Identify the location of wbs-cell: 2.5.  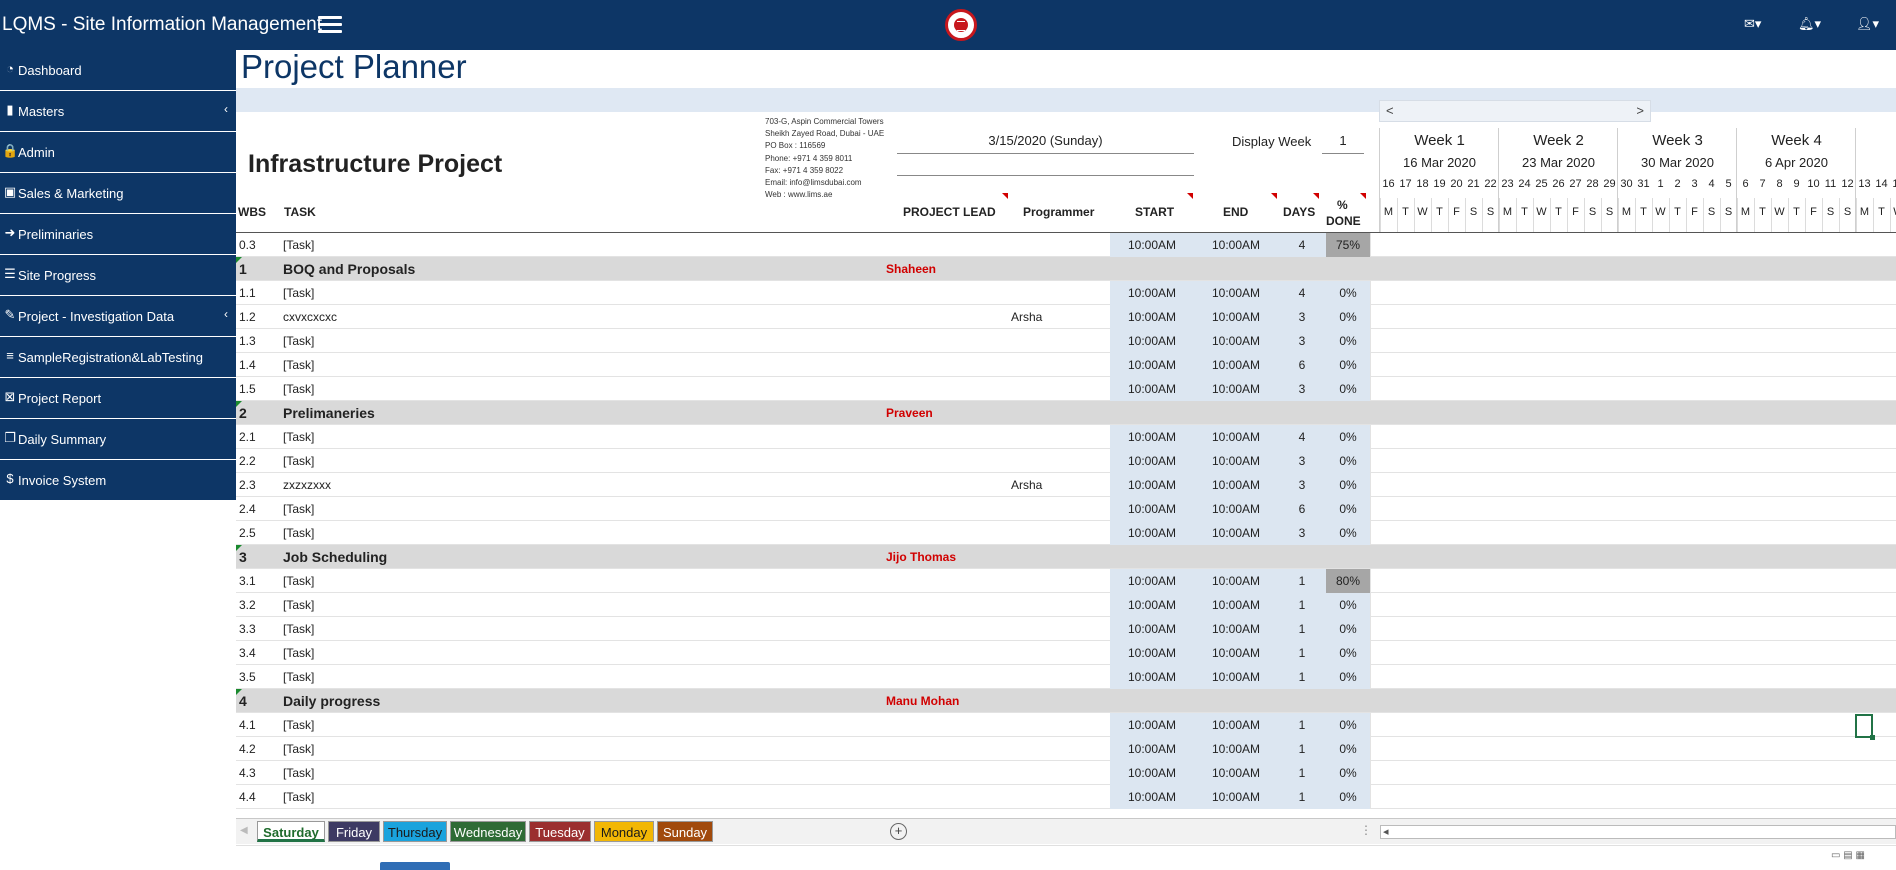
(247, 533).